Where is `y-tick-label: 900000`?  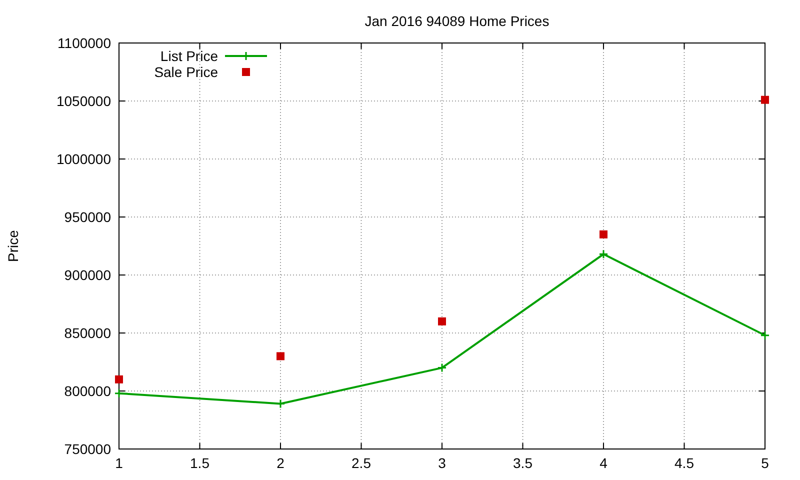
y-tick-label: 900000 is located at coordinates (88, 275).